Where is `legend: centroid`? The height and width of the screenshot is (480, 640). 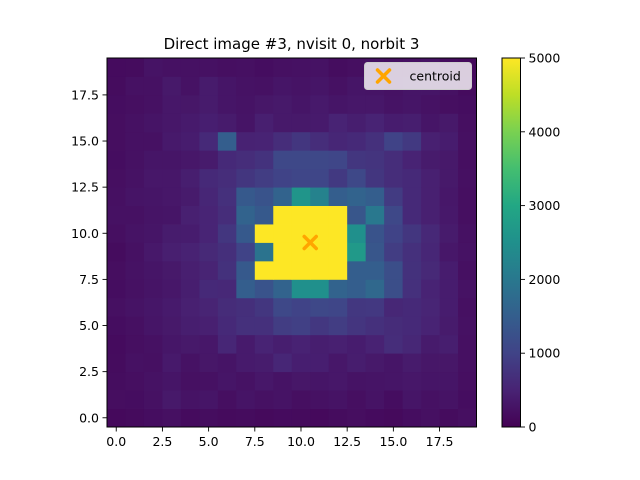 legend: centroid is located at coordinates (418, 76).